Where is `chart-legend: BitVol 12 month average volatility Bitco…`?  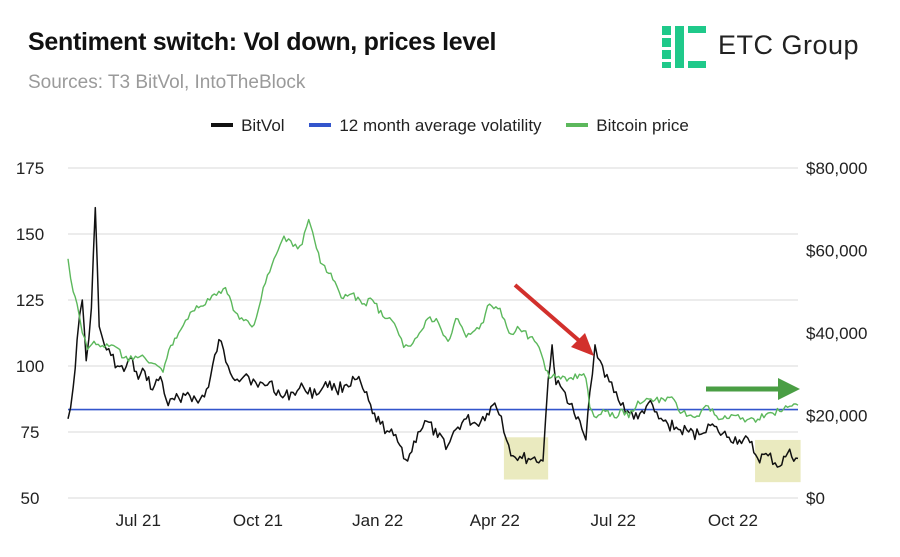 chart-legend: BitVol 12 month average volatility Bitco… is located at coordinates (450, 126).